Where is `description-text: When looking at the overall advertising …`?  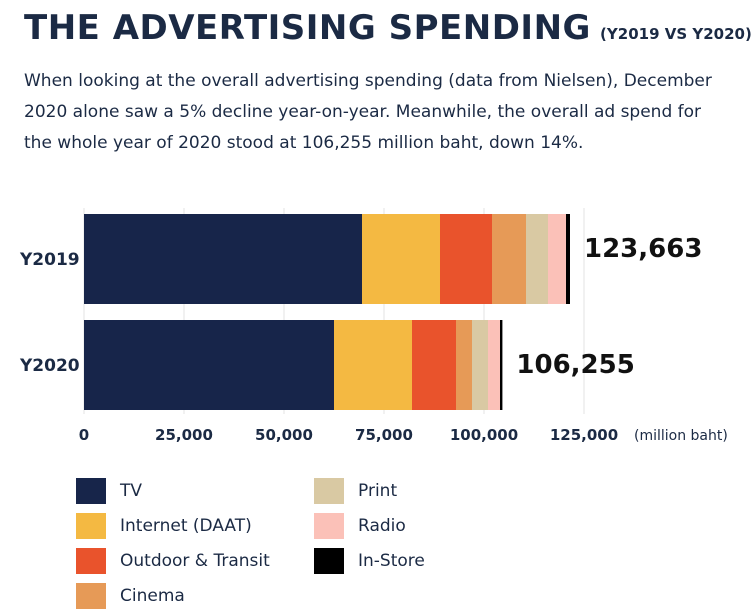 description-text: When looking at the overall advertising … is located at coordinates (368, 112).